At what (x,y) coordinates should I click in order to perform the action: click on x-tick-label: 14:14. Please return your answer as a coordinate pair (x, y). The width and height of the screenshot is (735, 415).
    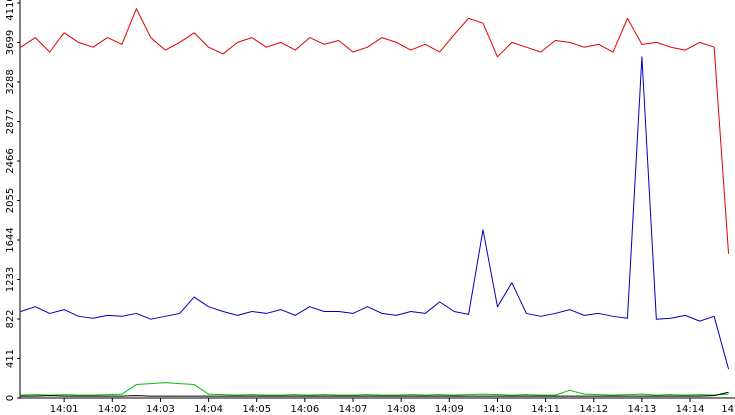
    Looking at the image, I should click on (690, 409).